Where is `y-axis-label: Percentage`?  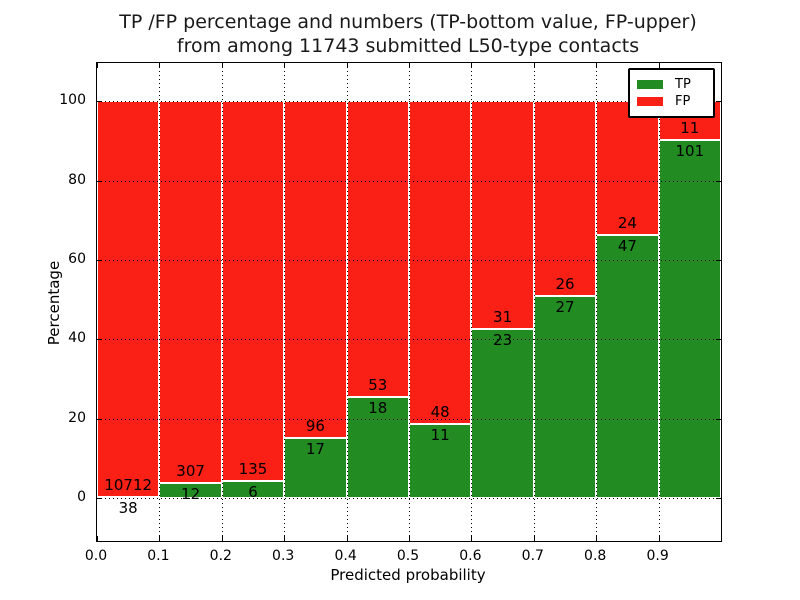
y-axis-label: Percentage is located at coordinates (54, 303).